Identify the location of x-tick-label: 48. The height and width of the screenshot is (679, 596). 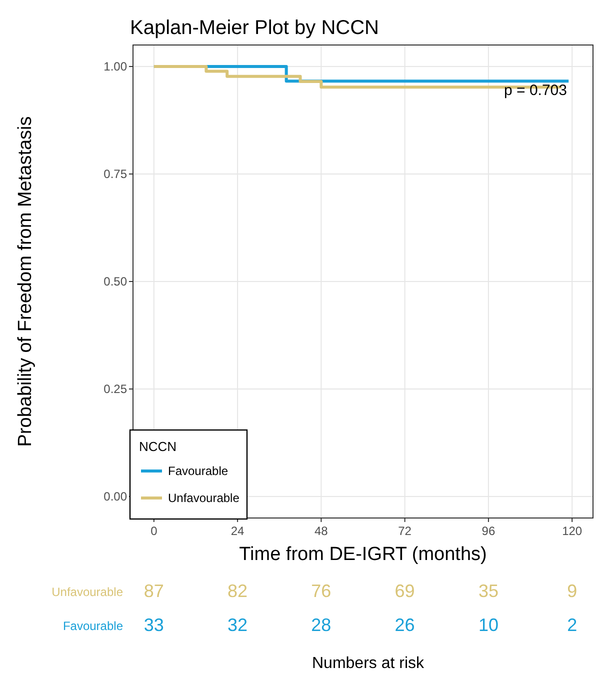
(321, 531).